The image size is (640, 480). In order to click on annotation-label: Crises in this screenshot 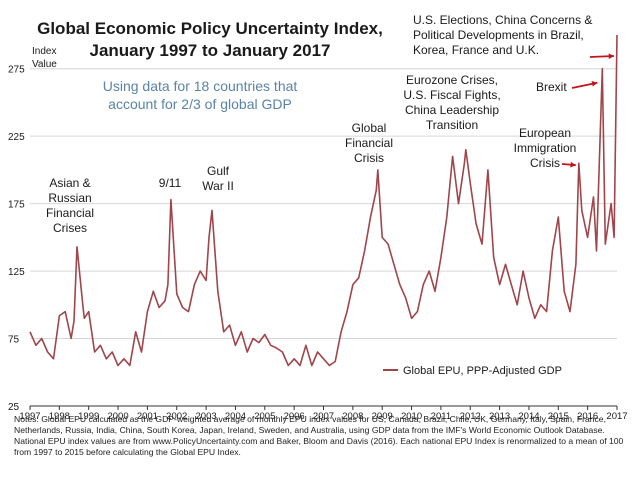, I will do `click(70, 228)`.